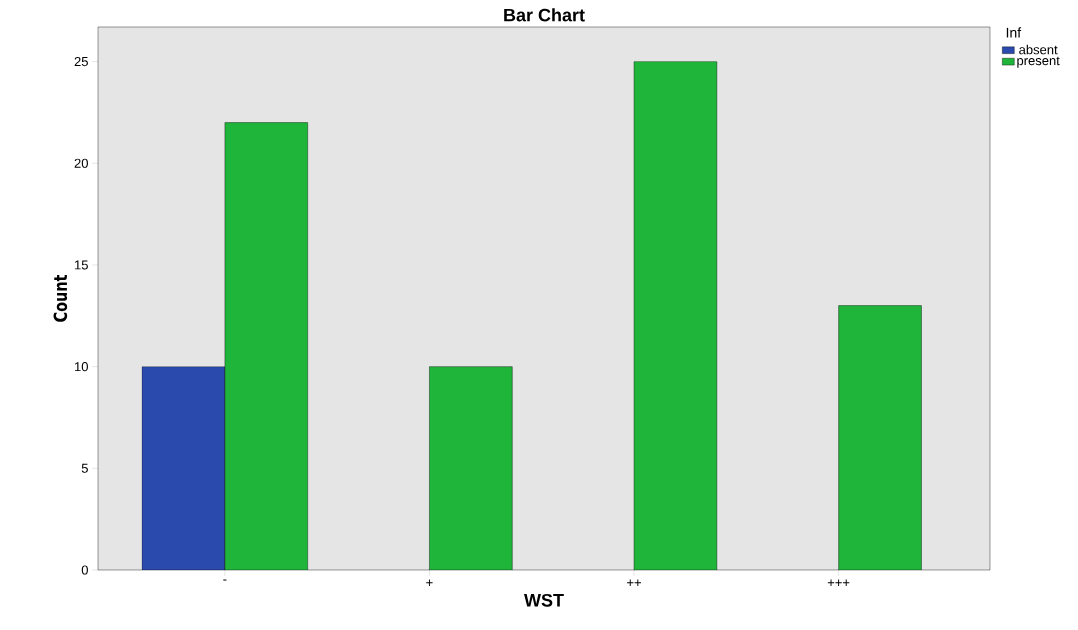 The image size is (1078, 630). What do you see at coordinates (634, 582) in the screenshot?
I see `x-tick-label: ++` at bounding box center [634, 582].